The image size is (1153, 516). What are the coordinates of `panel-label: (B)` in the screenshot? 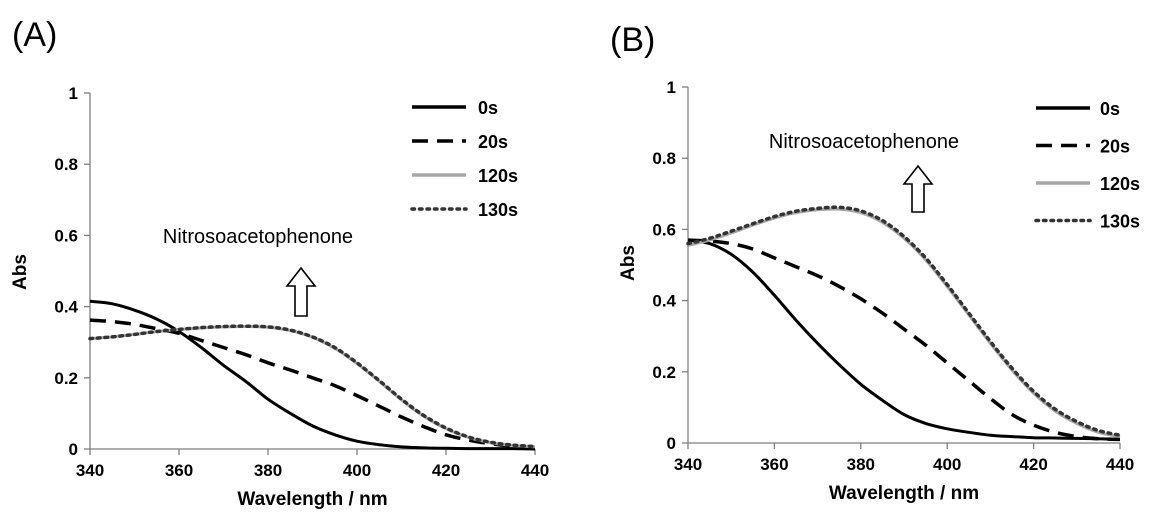 It's located at (632, 40).